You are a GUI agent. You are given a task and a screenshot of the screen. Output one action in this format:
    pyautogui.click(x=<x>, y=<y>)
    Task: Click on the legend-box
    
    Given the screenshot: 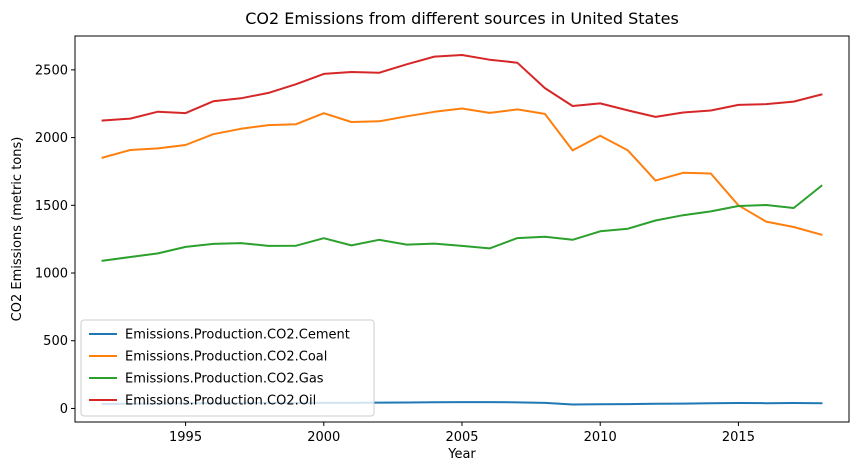 What is the action you would take?
    pyautogui.click(x=227, y=368)
    